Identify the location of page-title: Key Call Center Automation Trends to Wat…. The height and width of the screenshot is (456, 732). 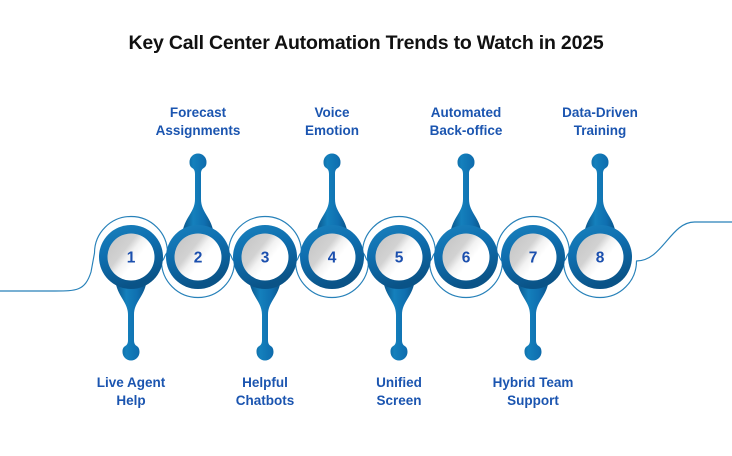
(366, 43).